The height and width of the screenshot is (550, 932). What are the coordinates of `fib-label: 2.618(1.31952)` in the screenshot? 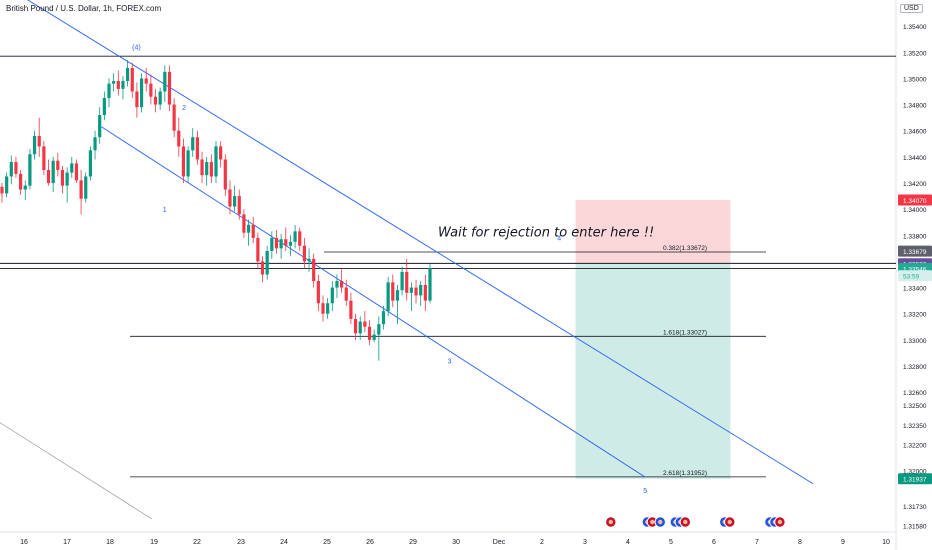 It's located at (685, 473).